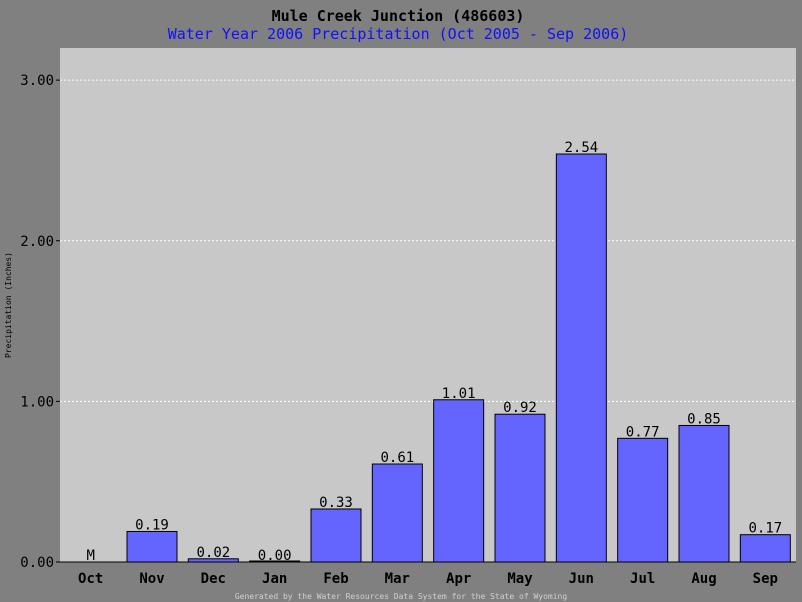 The height and width of the screenshot is (602, 802). What do you see at coordinates (274, 579) in the screenshot?
I see `x-tick-label: Jan` at bounding box center [274, 579].